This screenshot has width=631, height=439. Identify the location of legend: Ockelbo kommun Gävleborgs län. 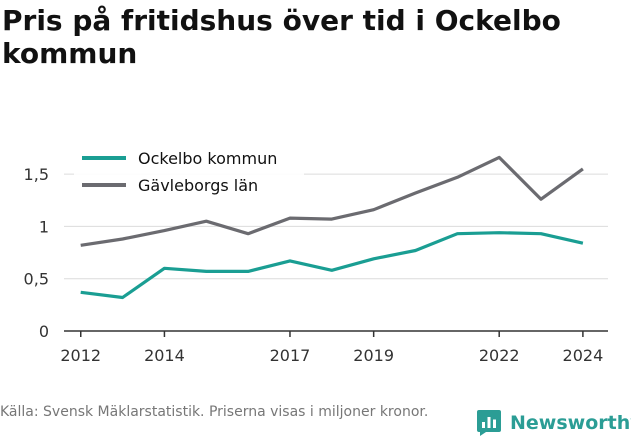
(189, 171).